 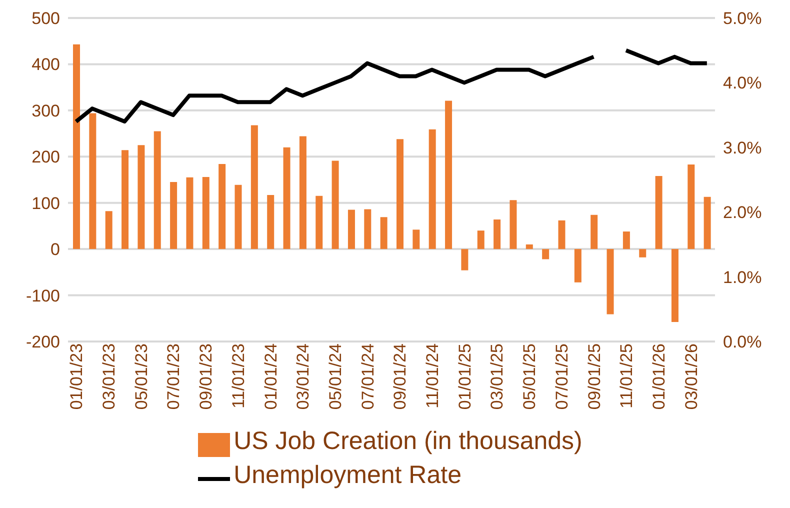 I want to click on y-tick-label: 0, so click(x=55, y=250).